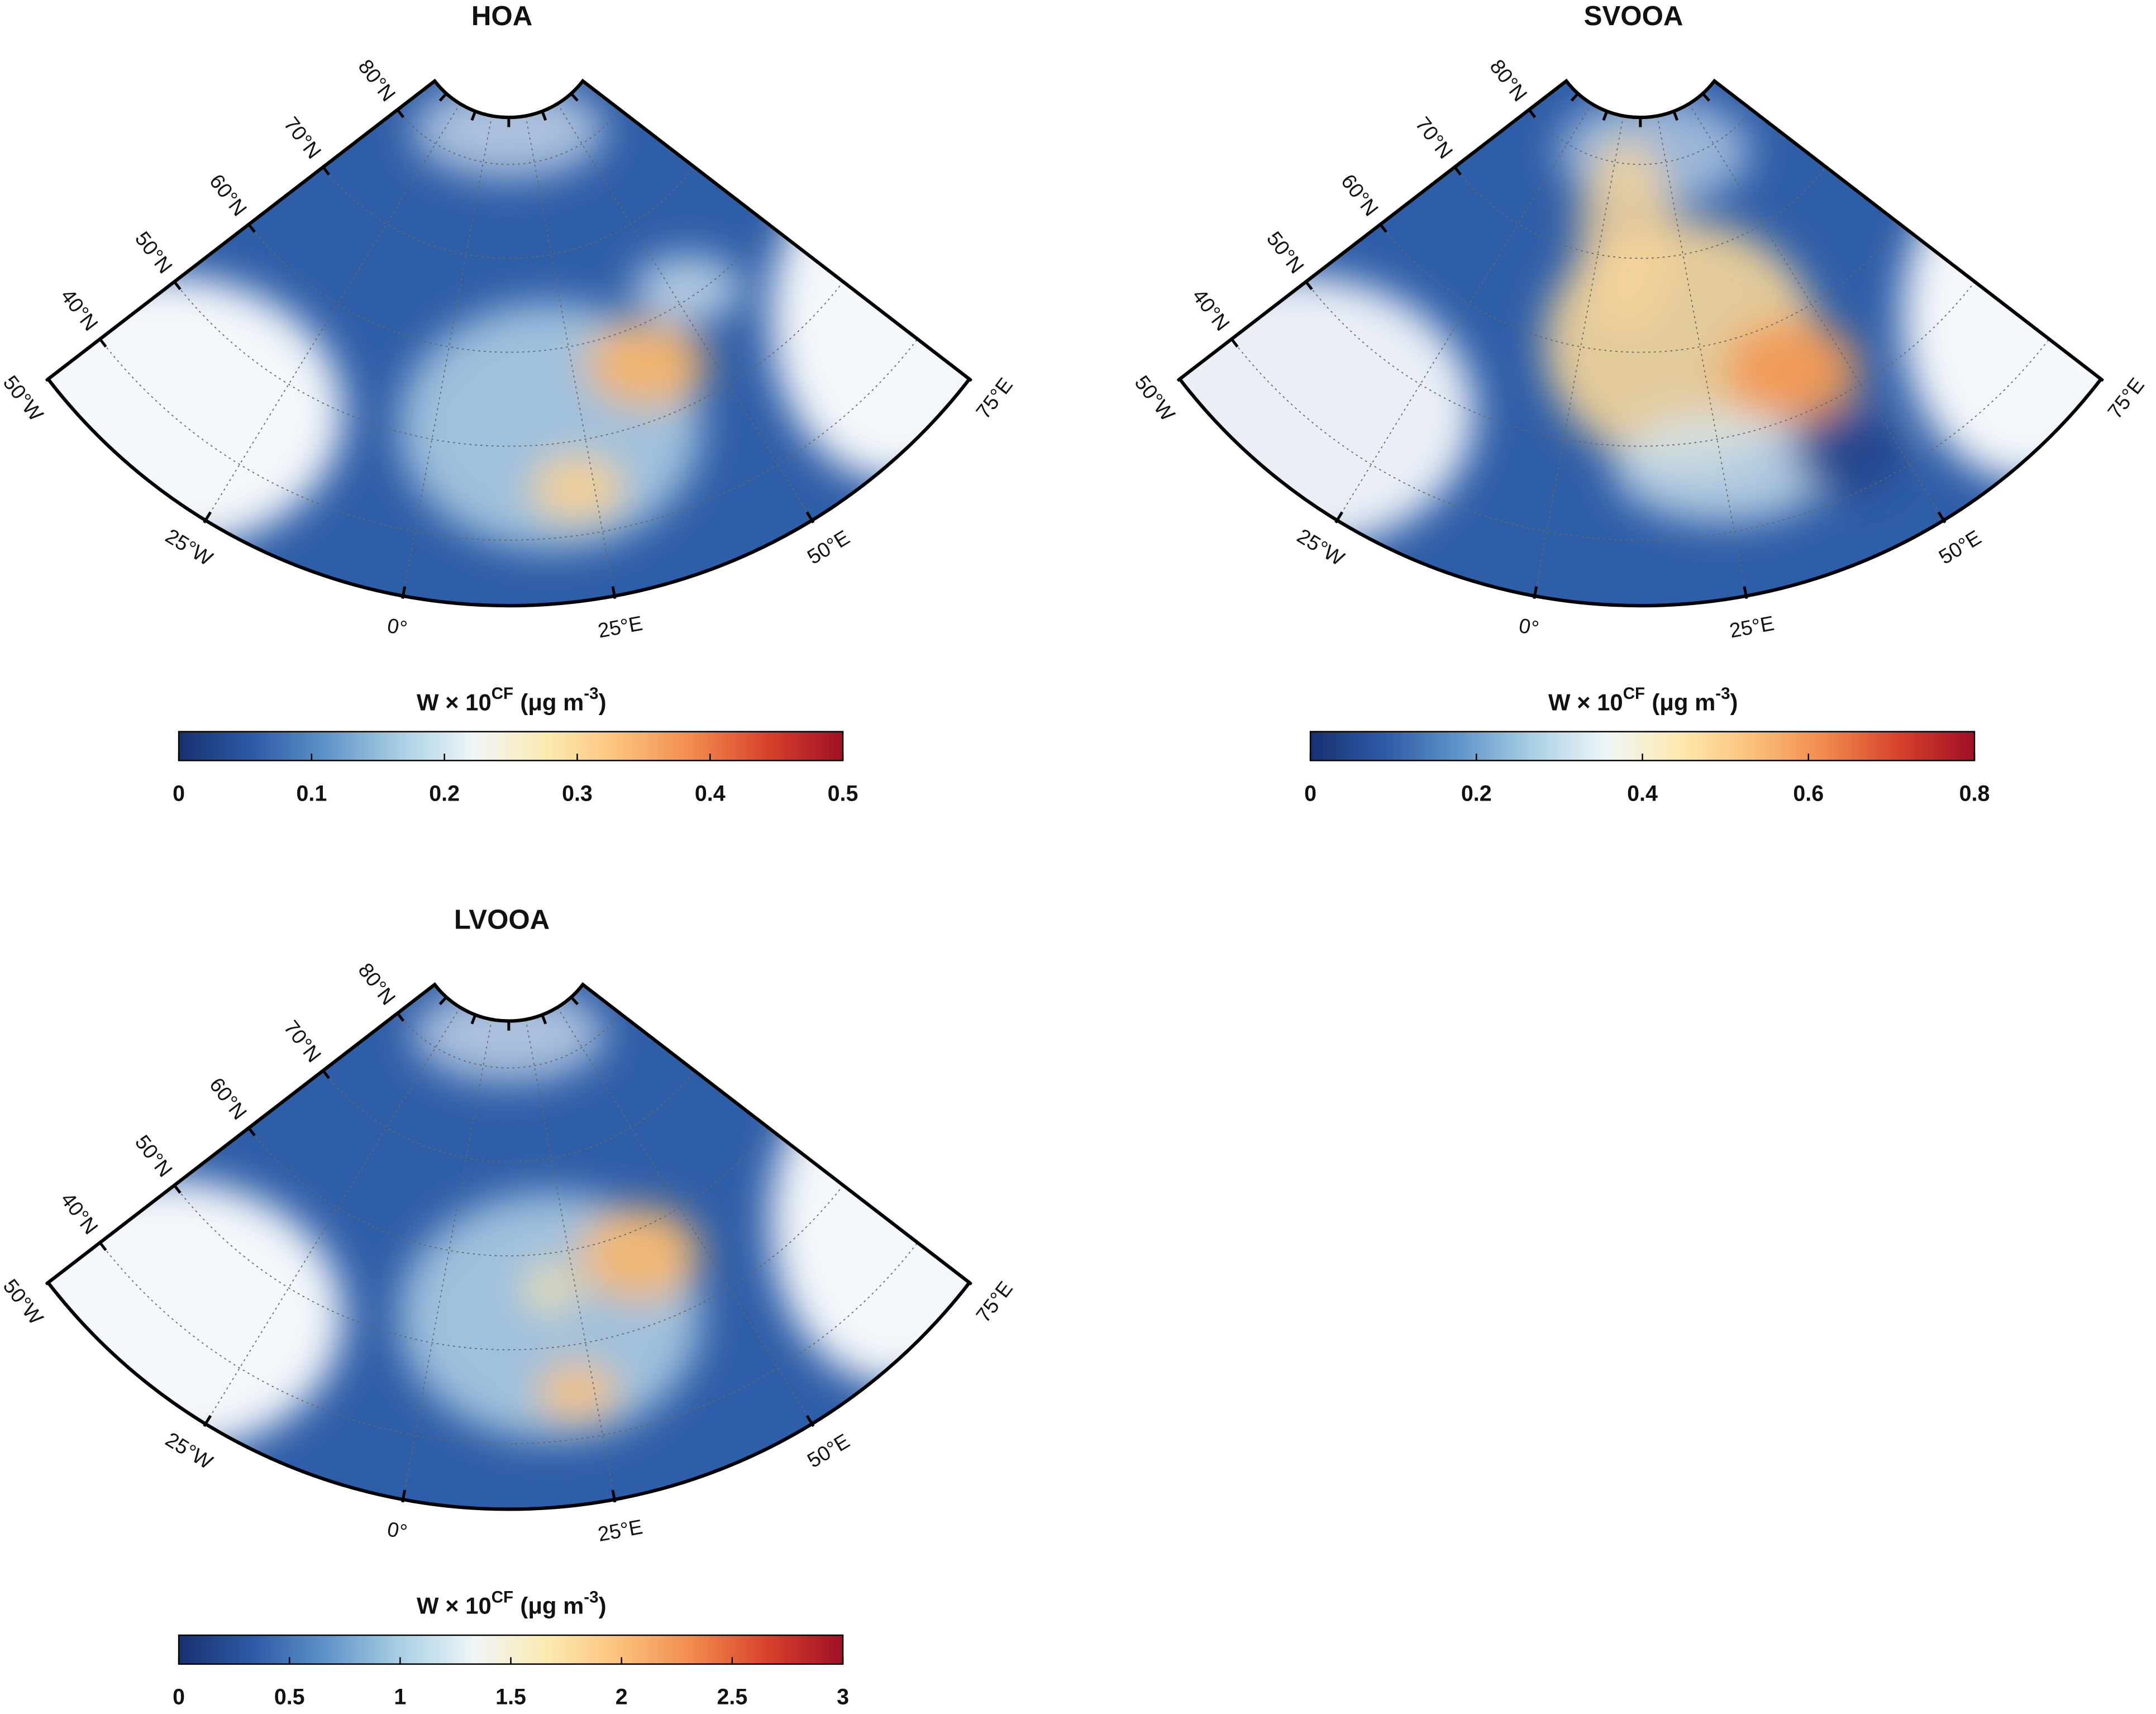  What do you see at coordinates (1360, 195) in the screenshot?
I see `lat-label: 60°N` at bounding box center [1360, 195].